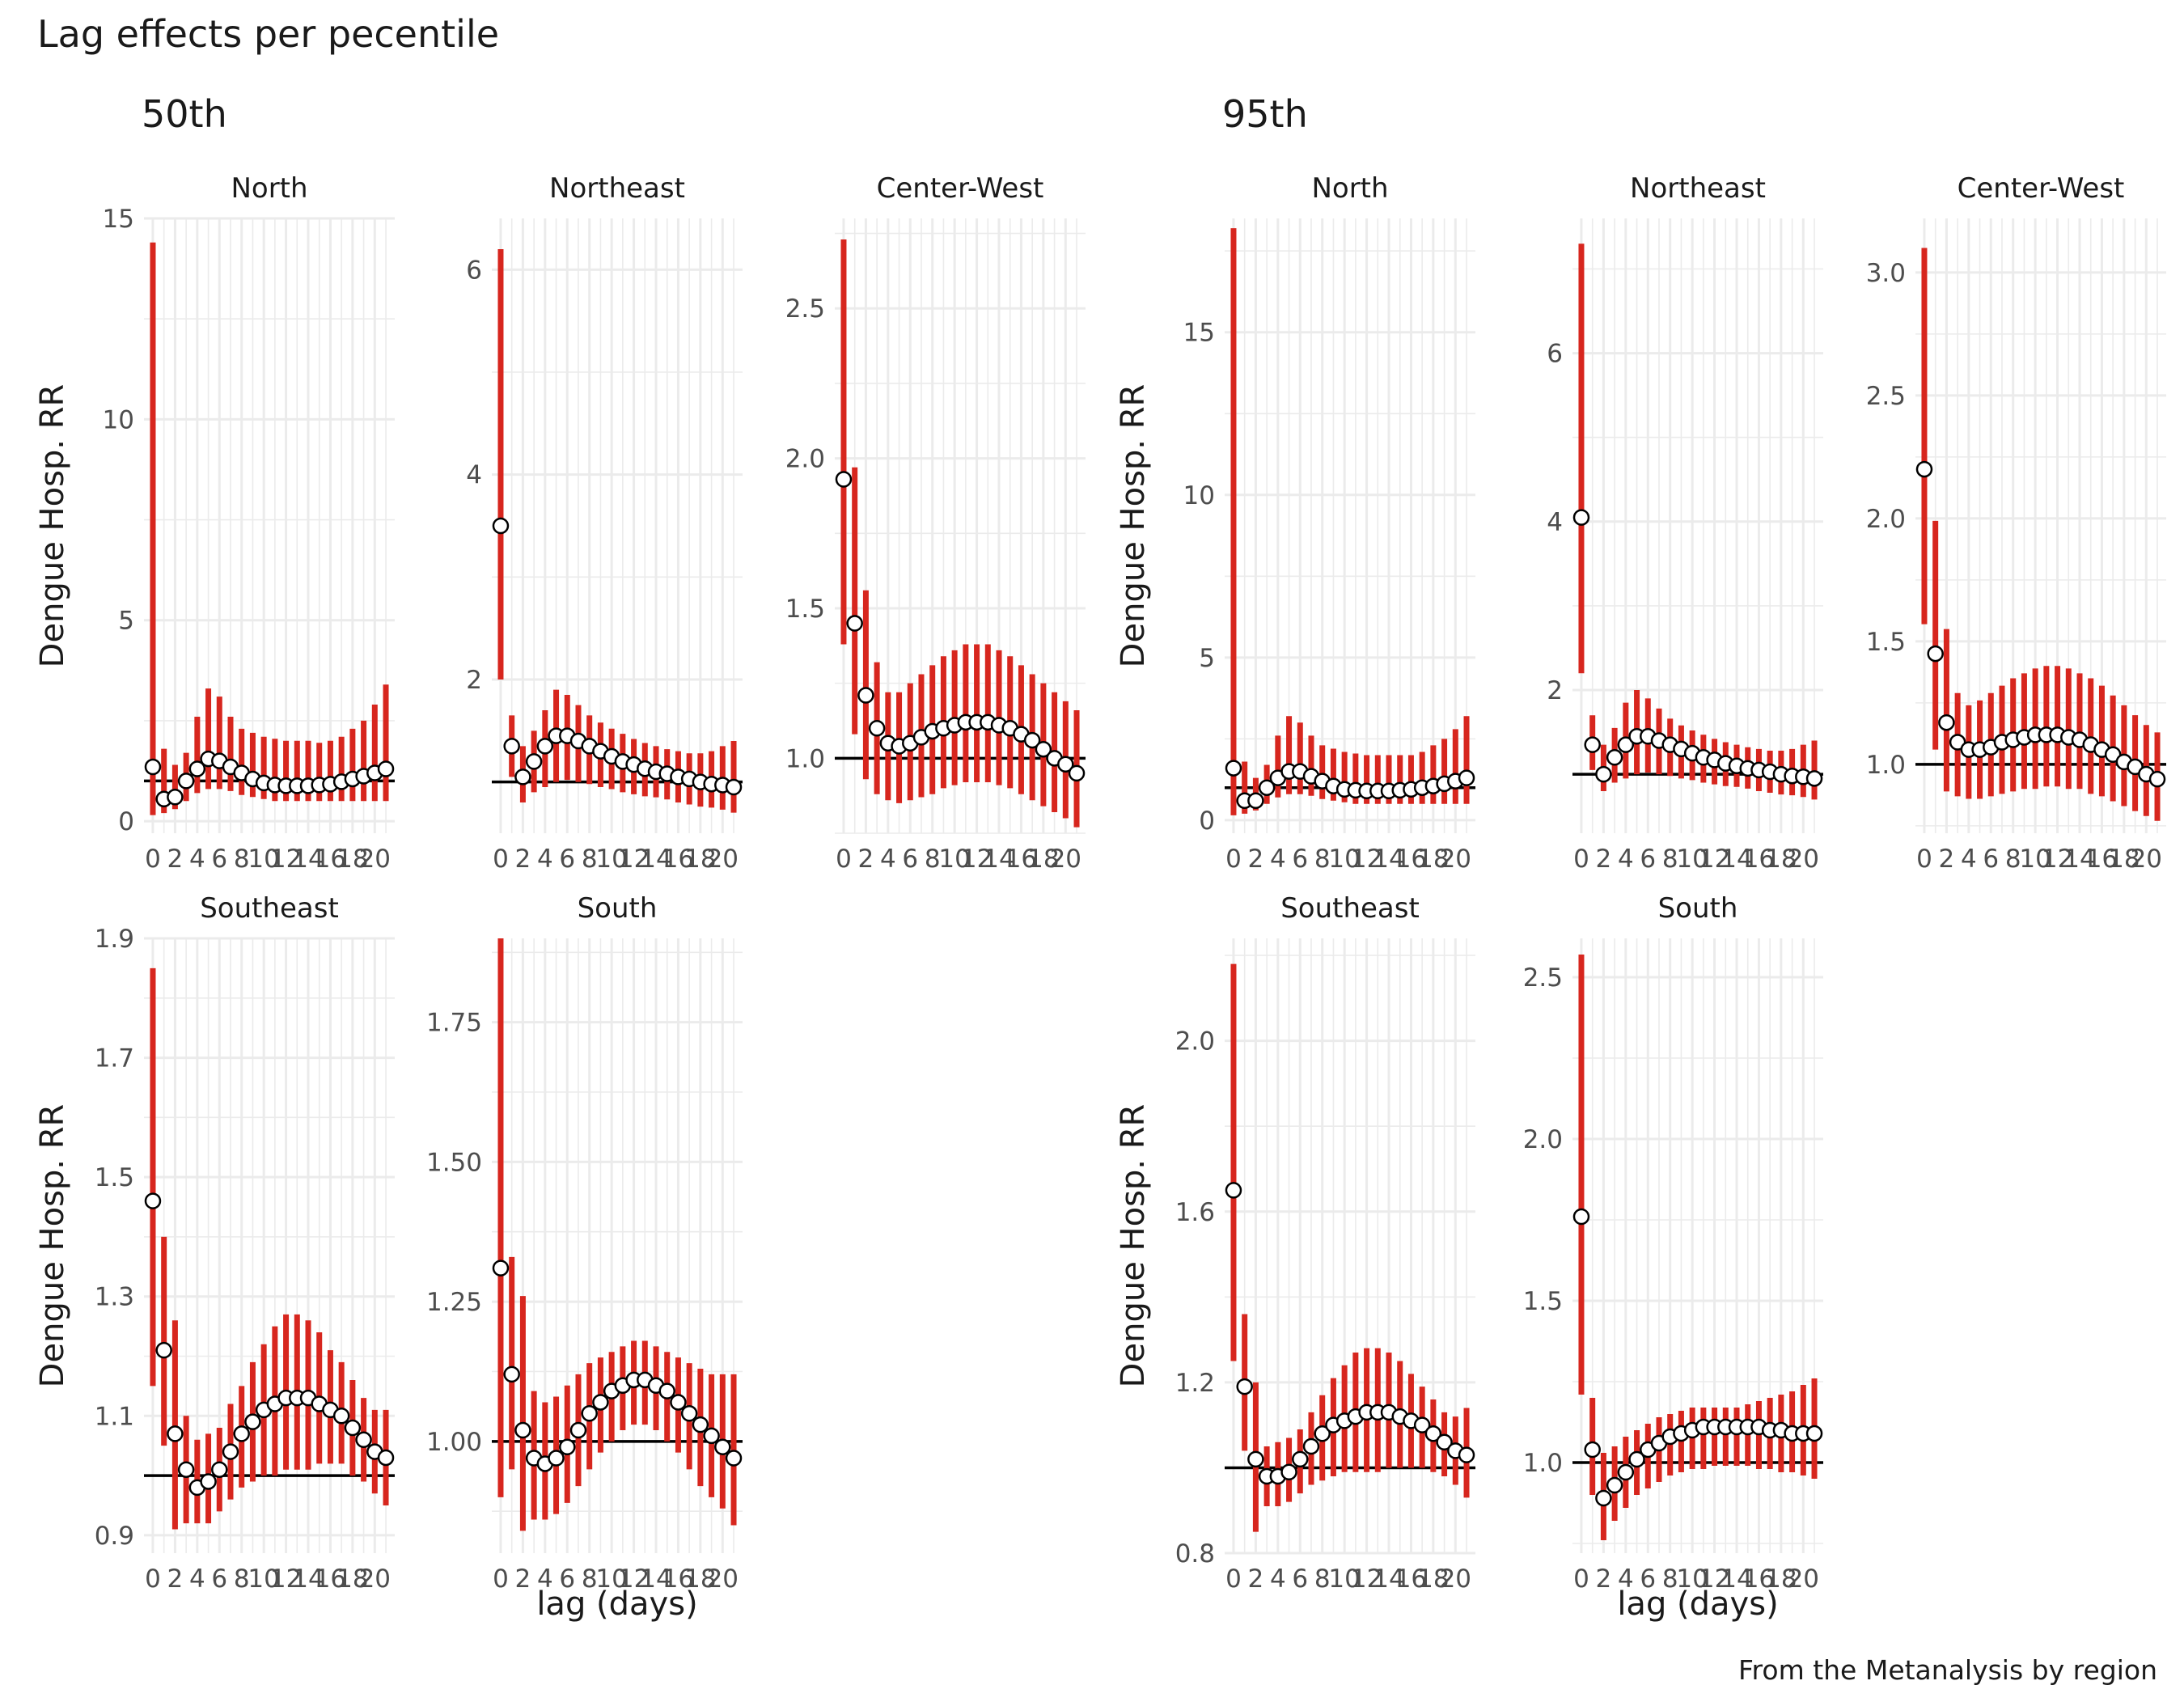  What do you see at coordinates (1195, 1212) in the screenshot?
I see `y-tick-label: 1.6` at bounding box center [1195, 1212].